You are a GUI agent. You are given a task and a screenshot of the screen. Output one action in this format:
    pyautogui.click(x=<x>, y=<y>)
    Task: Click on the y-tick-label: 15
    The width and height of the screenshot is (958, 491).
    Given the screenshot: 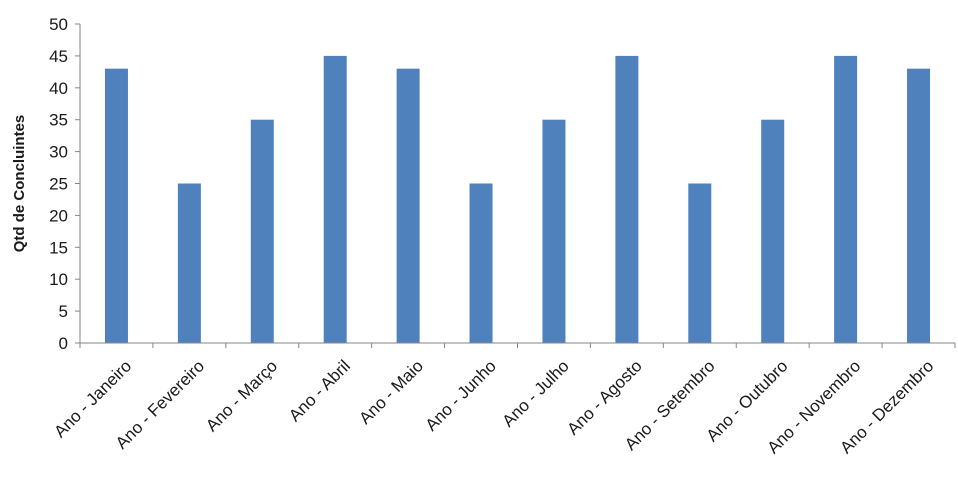 What is the action you would take?
    pyautogui.click(x=58, y=247)
    